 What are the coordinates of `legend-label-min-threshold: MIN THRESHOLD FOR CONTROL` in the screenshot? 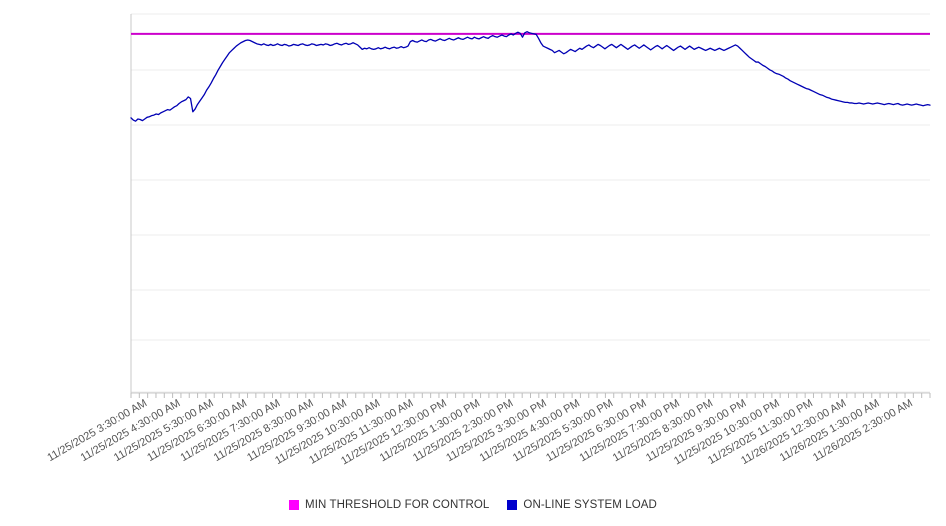 It's located at (397, 505).